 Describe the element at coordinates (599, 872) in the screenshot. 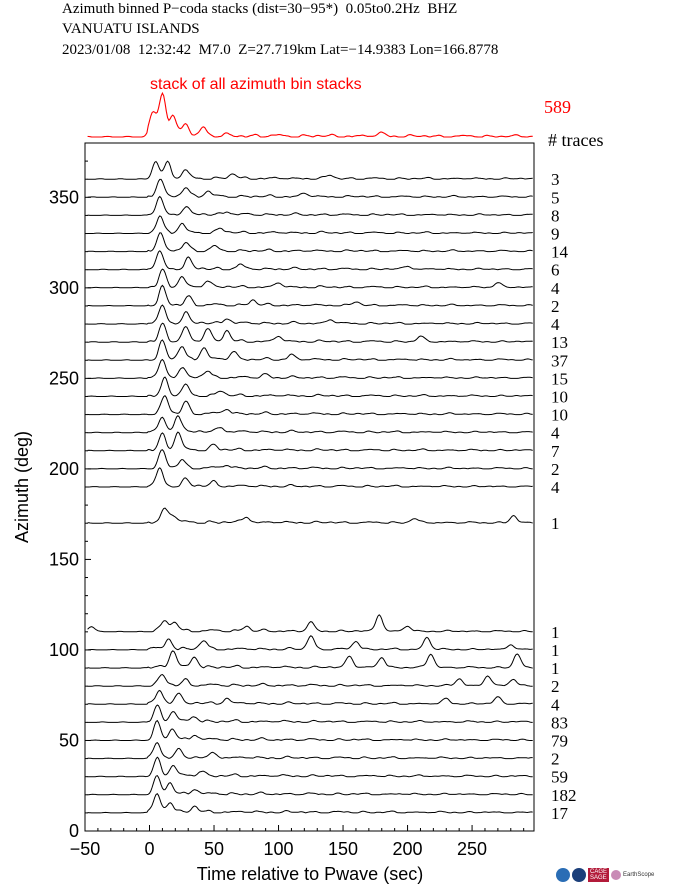

I see `cage-text: CAGE` at that location.